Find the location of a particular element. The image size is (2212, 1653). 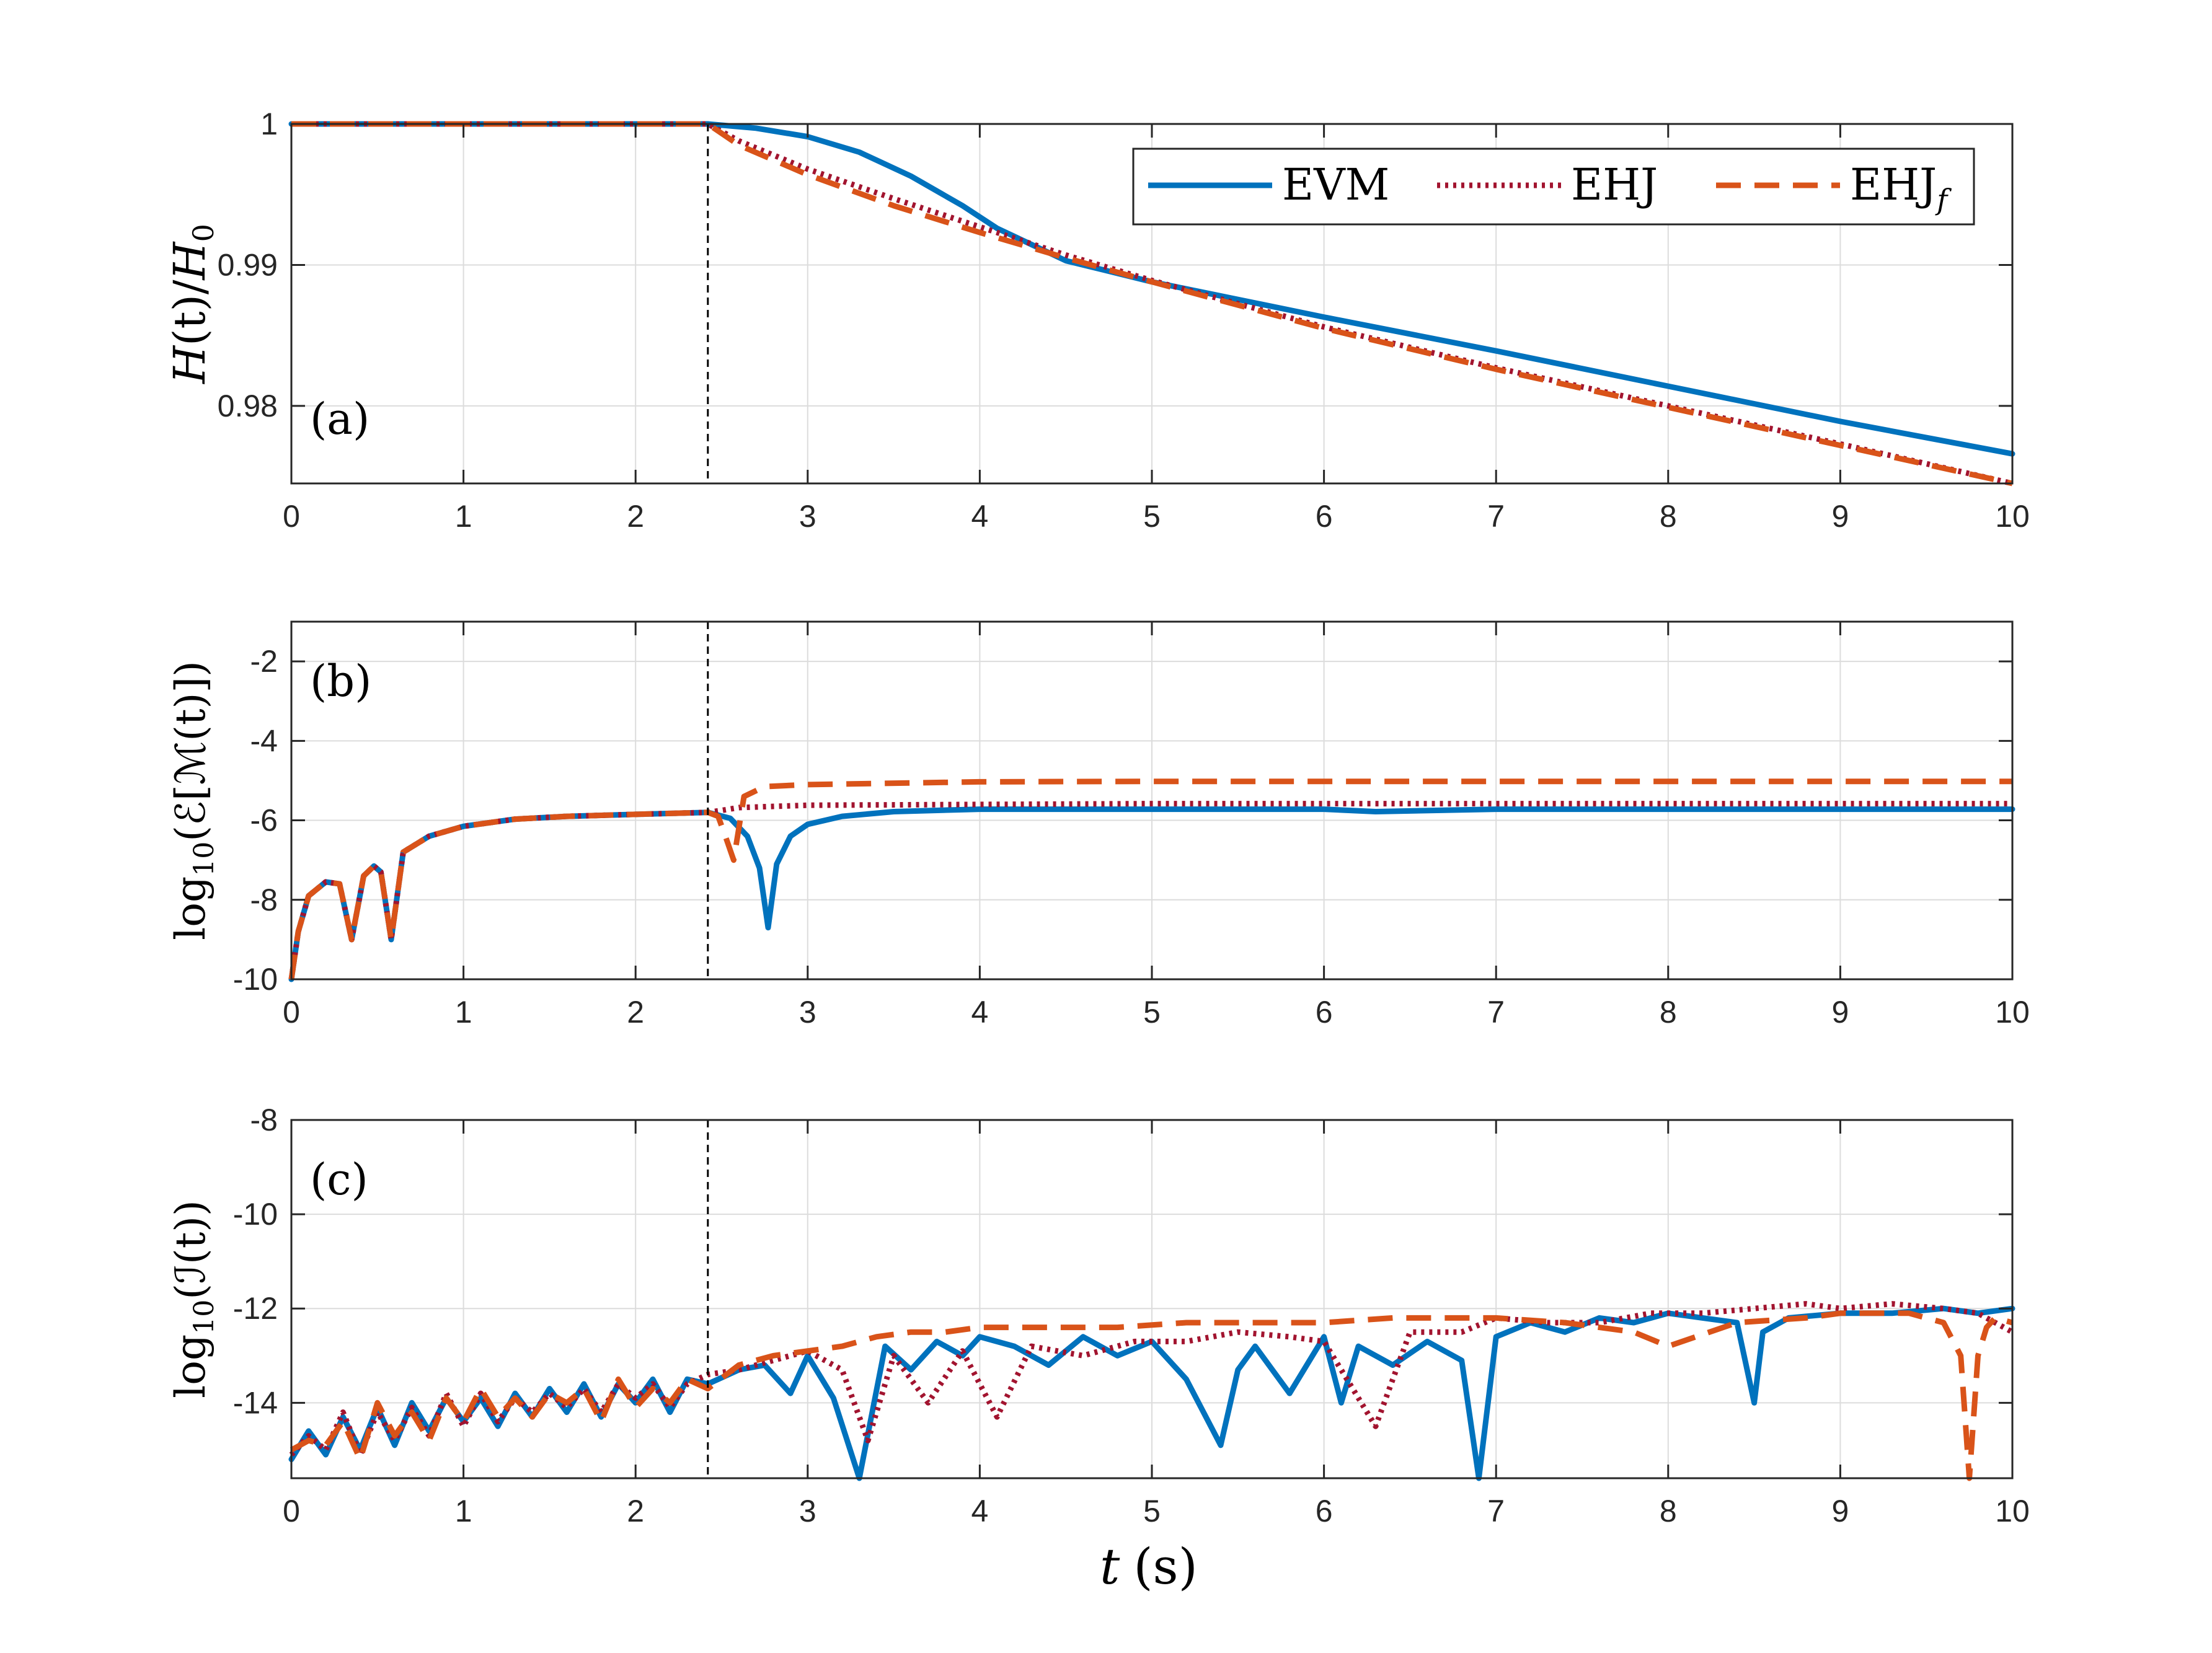

legend: EVM EHJ EHJf is located at coordinates (1553, 187).